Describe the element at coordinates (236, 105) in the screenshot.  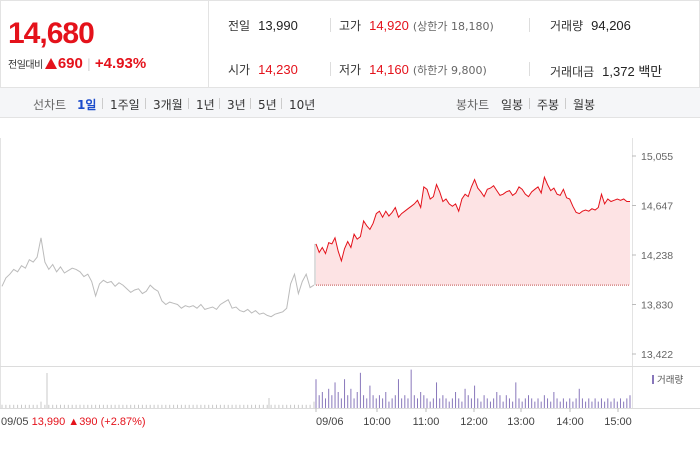
I see `tab-3year: 3년` at that location.